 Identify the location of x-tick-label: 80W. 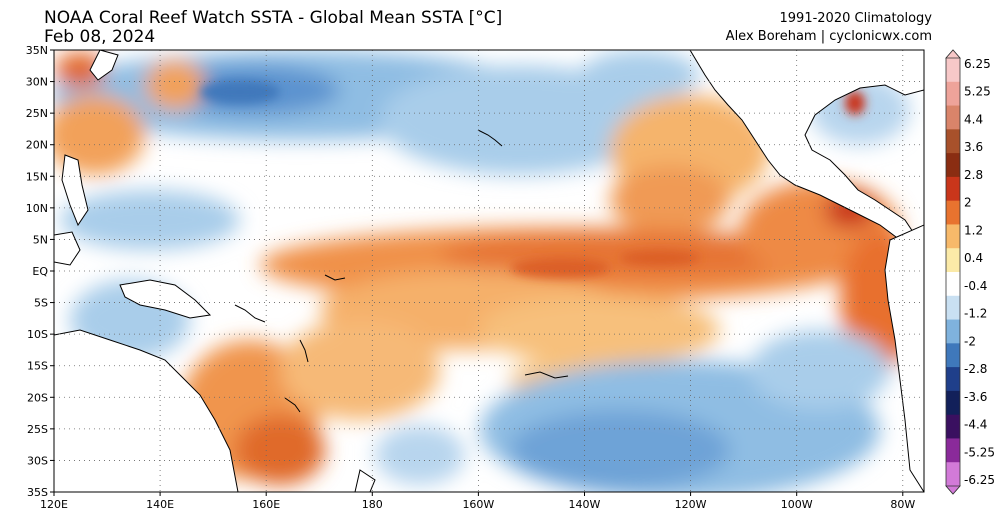
(902, 504).